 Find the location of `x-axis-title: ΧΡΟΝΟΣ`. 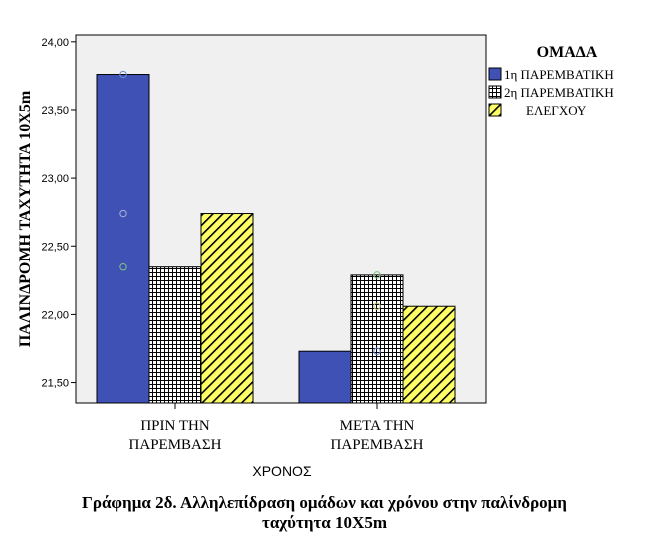

x-axis-title: ΧΡΟΝΟΣ is located at coordinates (282, 471).